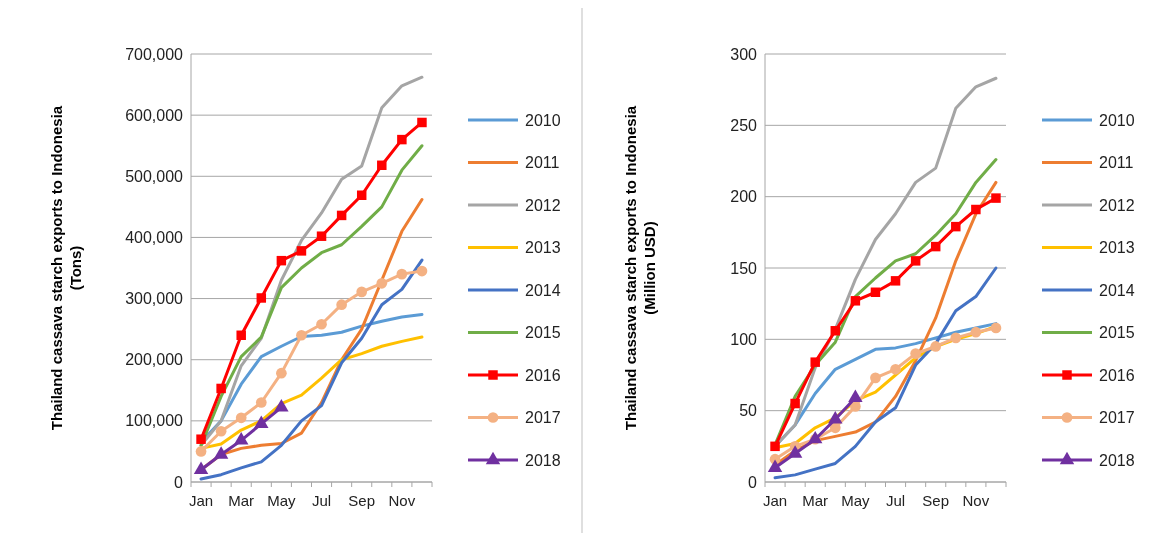 This screenshot has height=543, width=1165. I want to click on y-tick-label: 300,000, so click(154, 299).